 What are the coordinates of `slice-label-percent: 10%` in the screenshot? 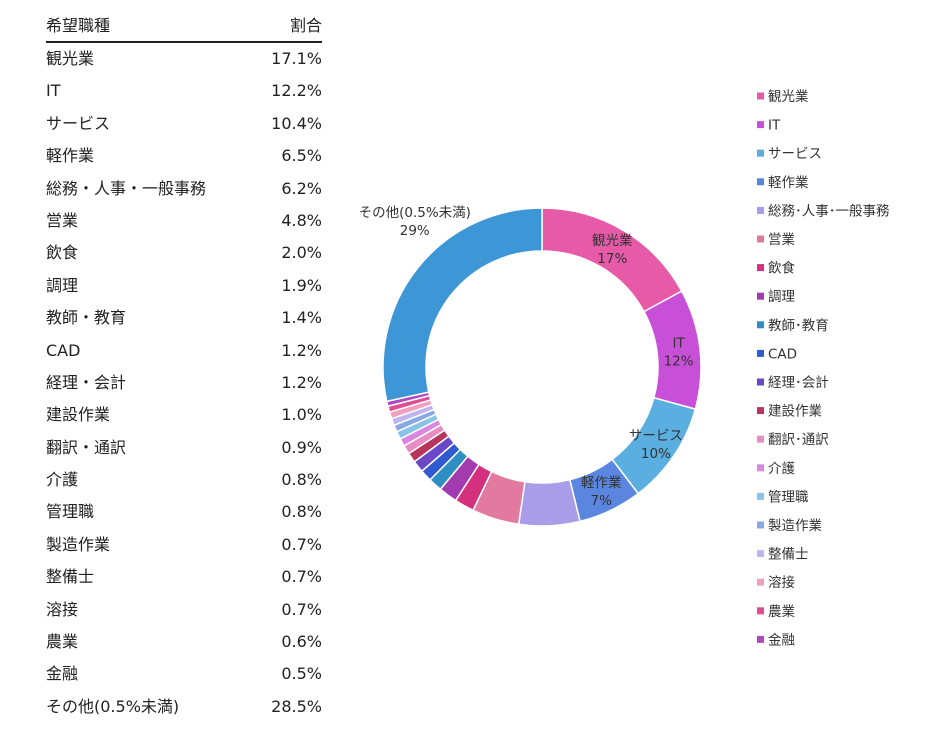 It's located at (656, 454).